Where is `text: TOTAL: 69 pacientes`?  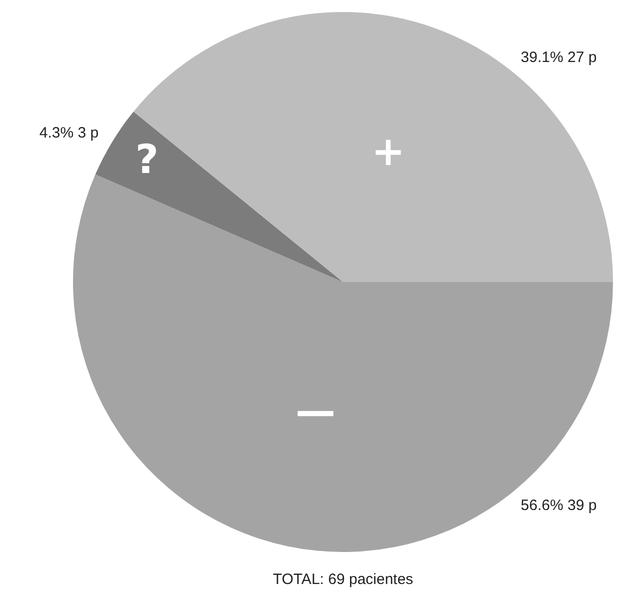
text: TOTAL: 69 pacientes is located at coordinates (343, 579).